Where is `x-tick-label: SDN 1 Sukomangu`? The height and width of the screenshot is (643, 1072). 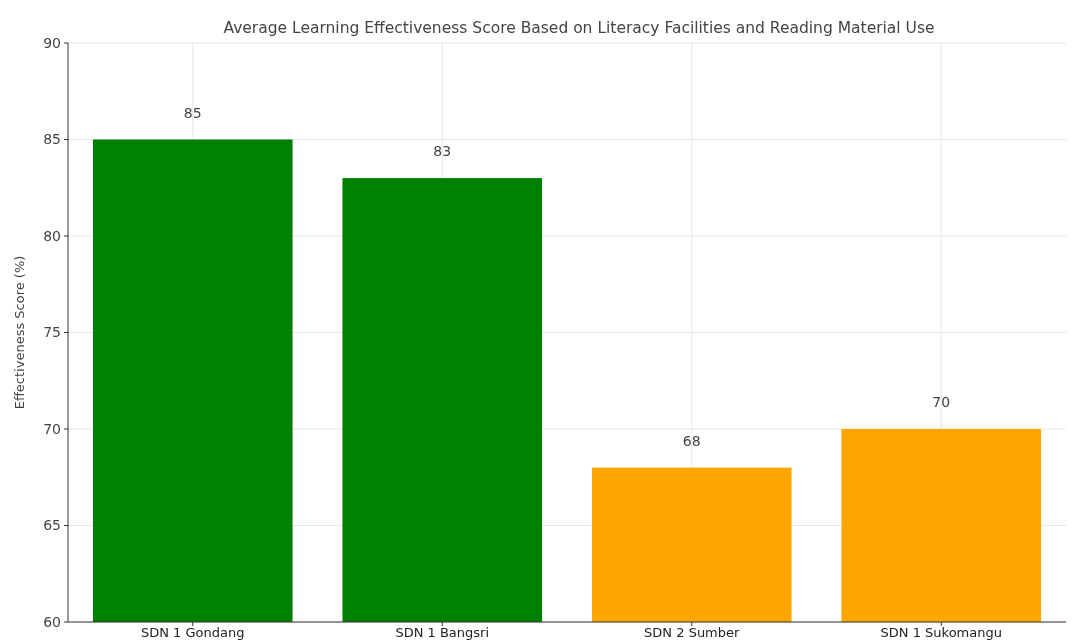 x-tick-label: SDN 1 Sukomangu is located at coordinates (941, 632).